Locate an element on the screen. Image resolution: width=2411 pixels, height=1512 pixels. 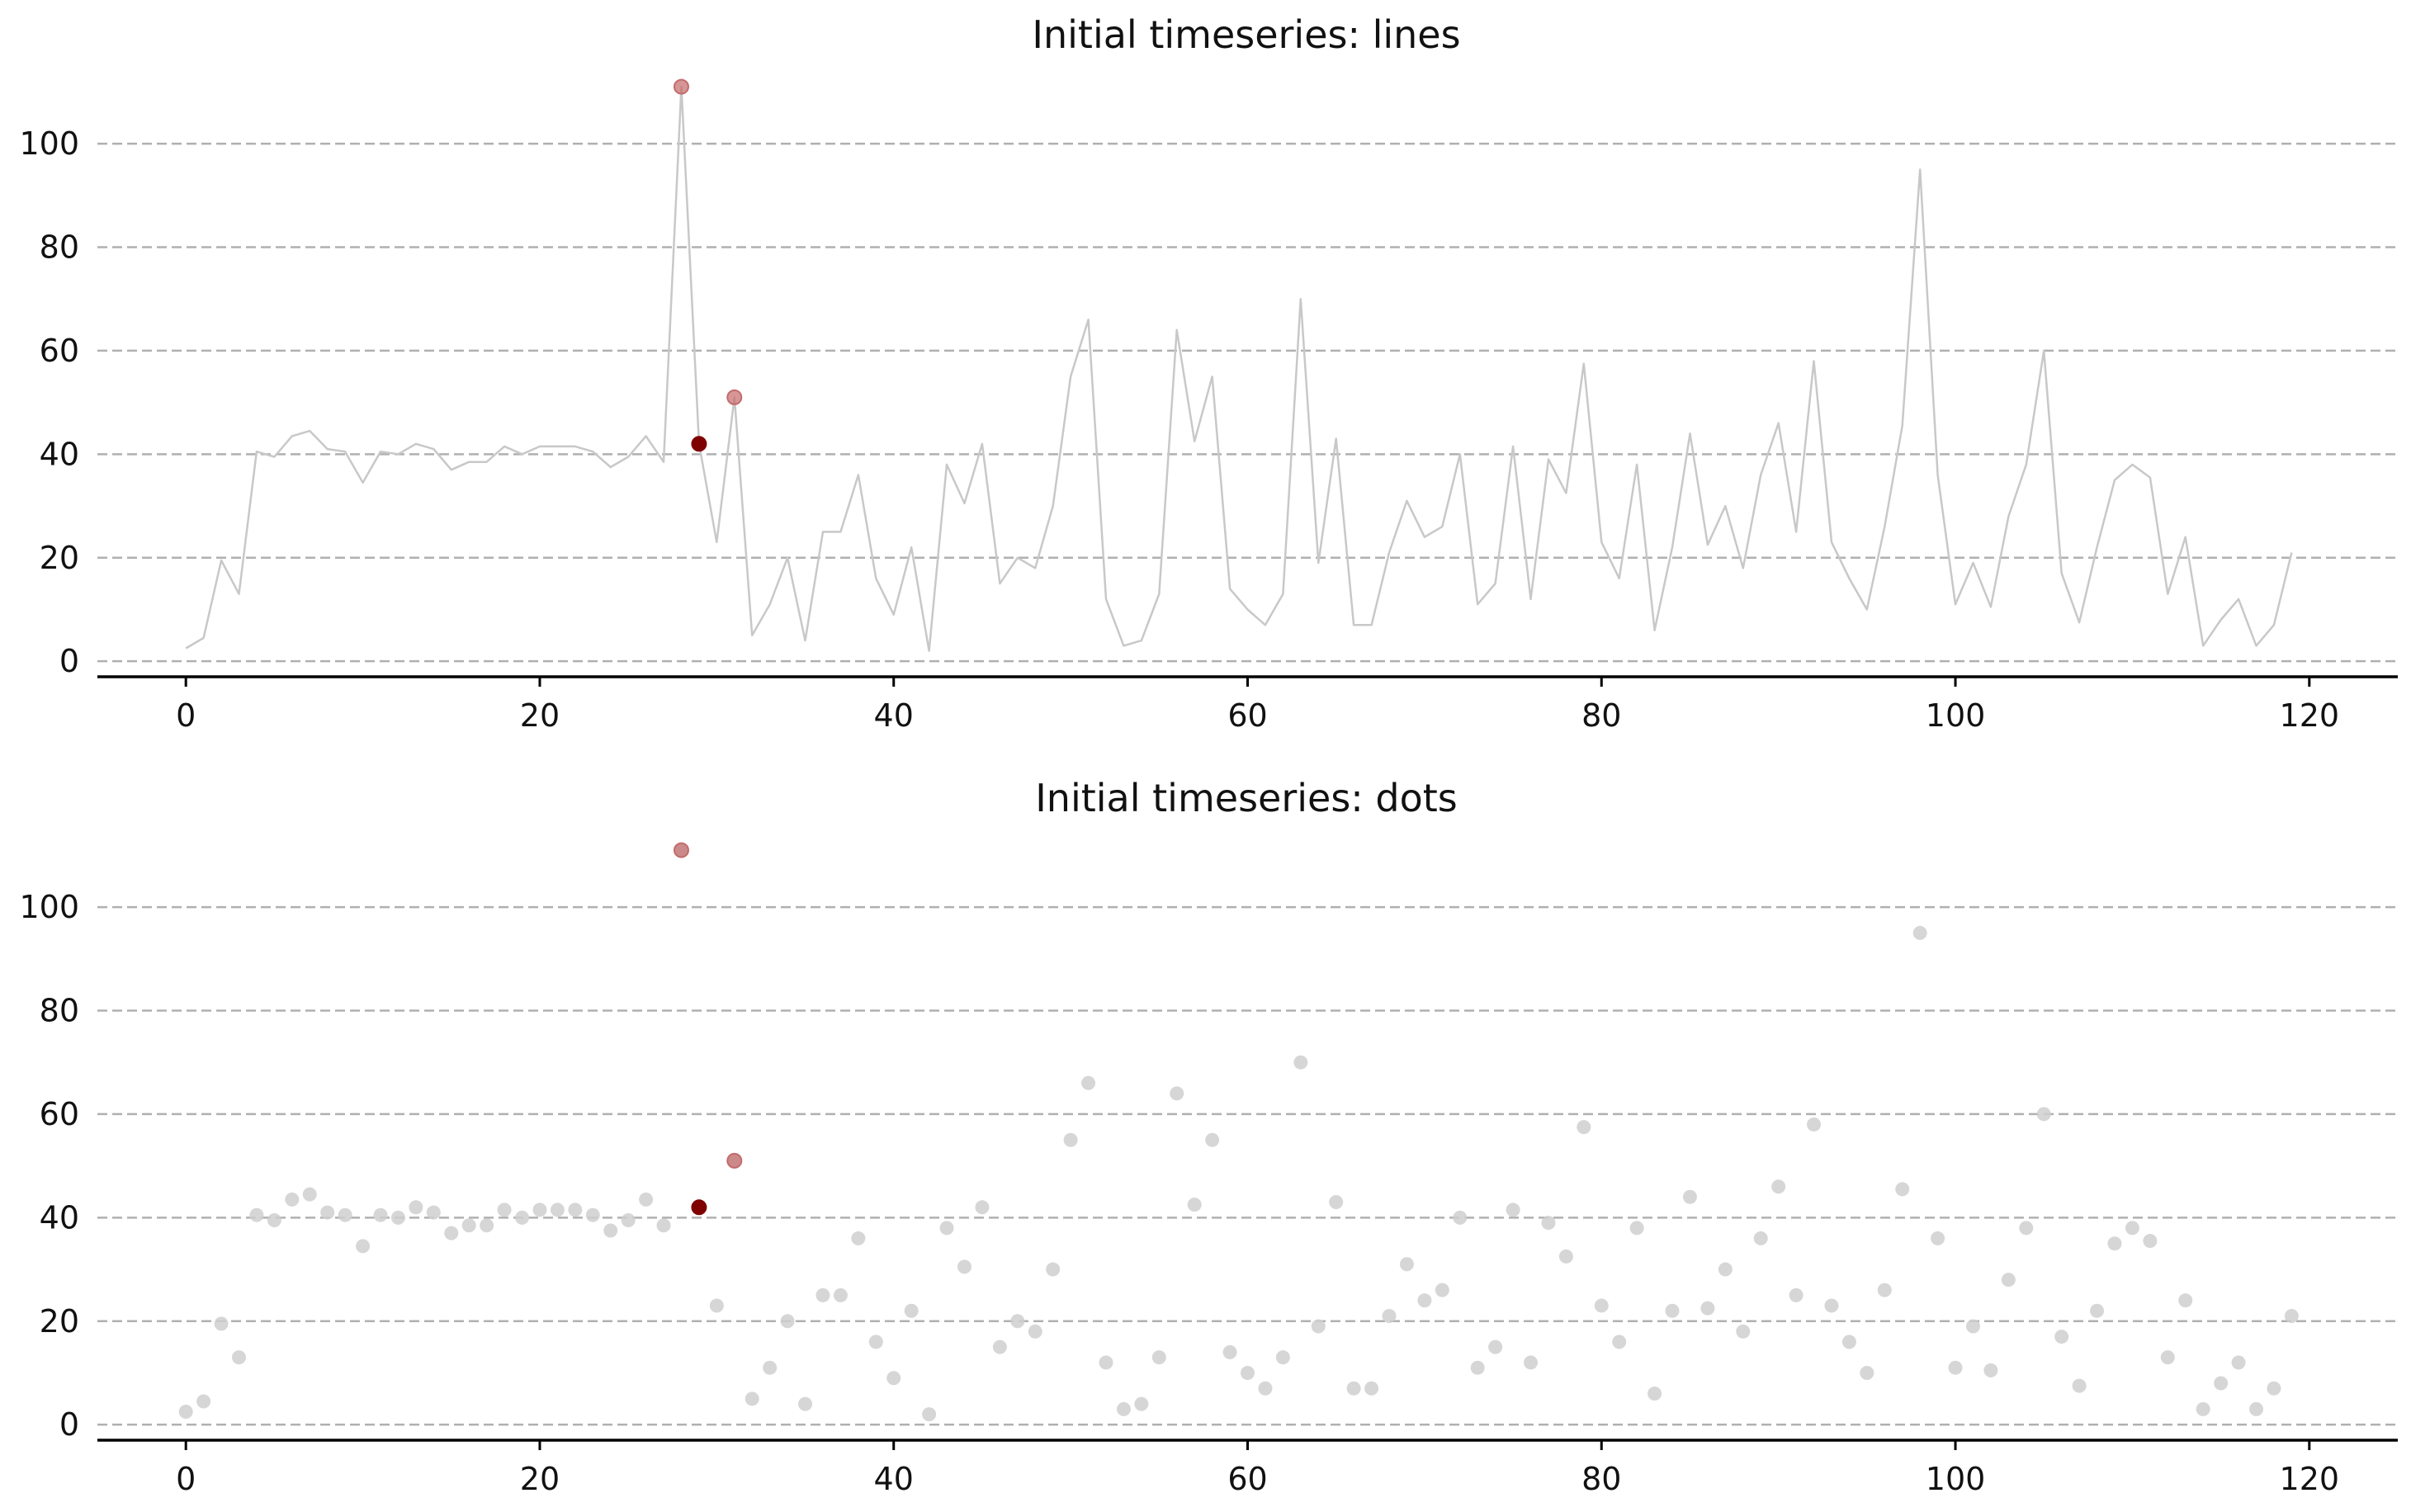
x-tick-label: 60 is located at coordinates (1247, 715).